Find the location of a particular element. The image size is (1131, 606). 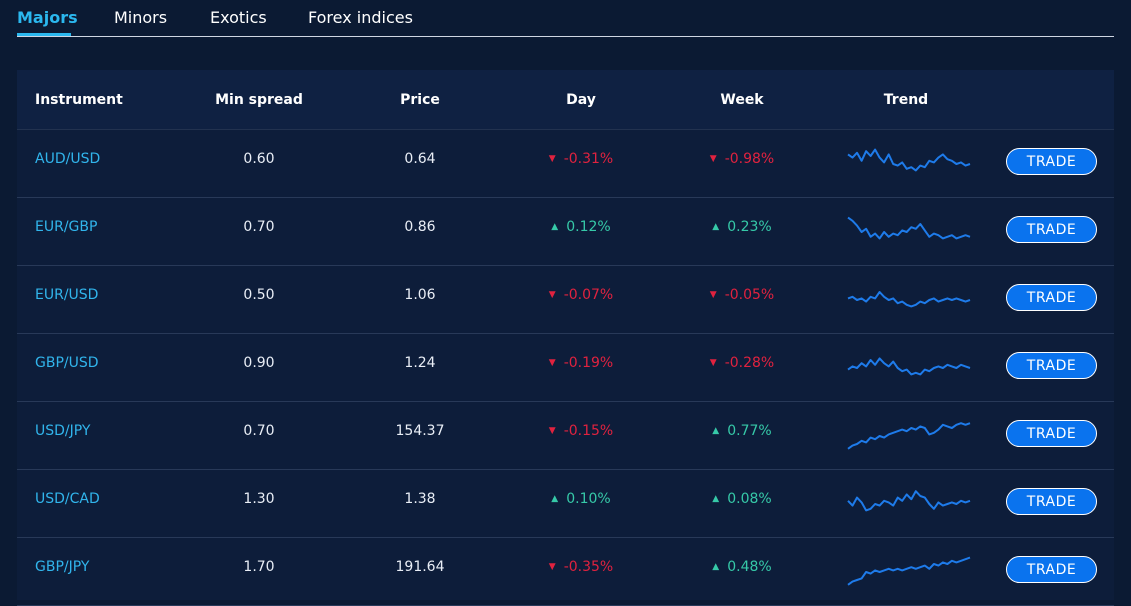

price-value: 0.64 is located at coordinates (420, 159).